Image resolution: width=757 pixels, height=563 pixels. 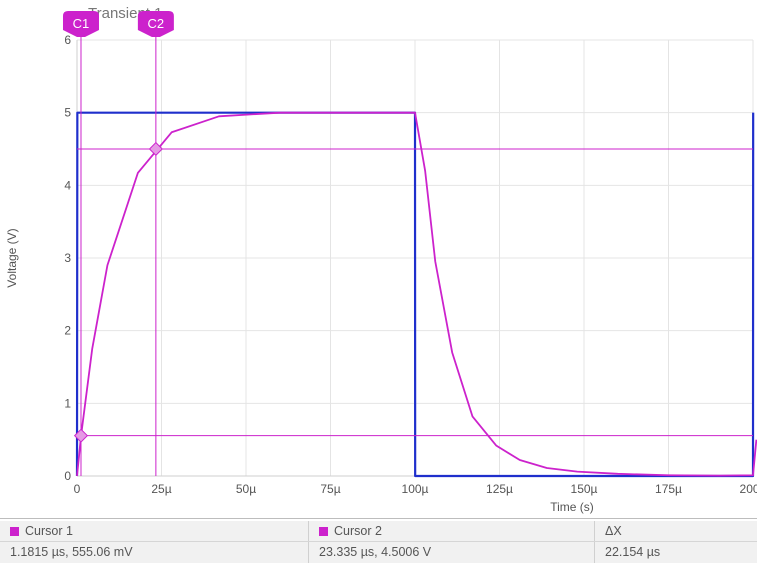 What do you see at coordinates (668, 489) in the screenshot?
I see `x-tick-label: 175µ` at bounding box center [668, 489].